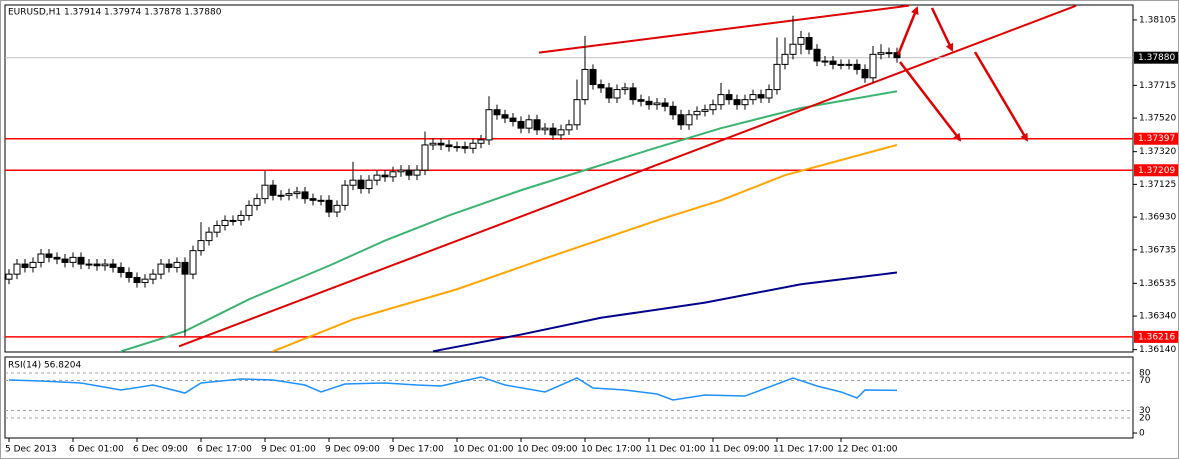 The width and height of the screenshot is (1179, 459). What do you see at coordinates (453, 388) in the screenshot?
I see `rsi-line` at bounding box center [453, 388].